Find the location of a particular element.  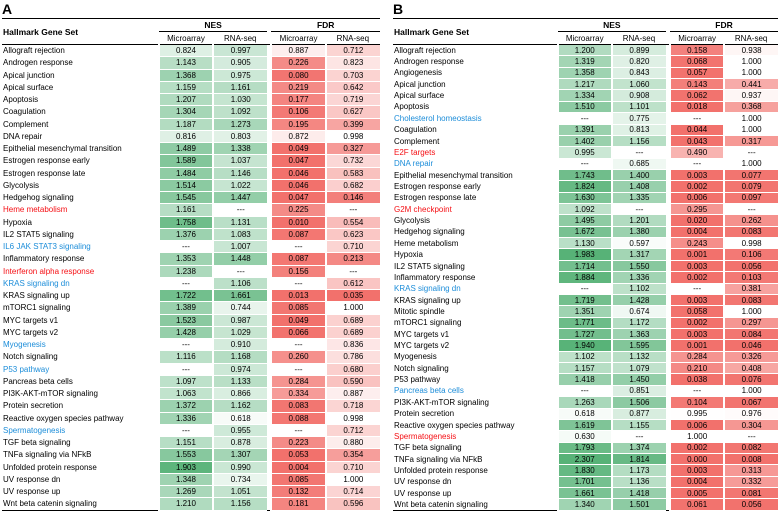

fdr-rnaseq-cell: 0.077 is located at coordinates (750, 175).